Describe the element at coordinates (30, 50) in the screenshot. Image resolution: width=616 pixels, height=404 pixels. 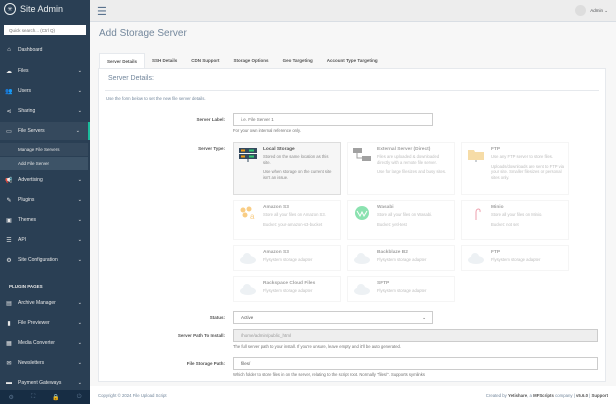
I see `sidebar-item-label: Dashboard` at that location.